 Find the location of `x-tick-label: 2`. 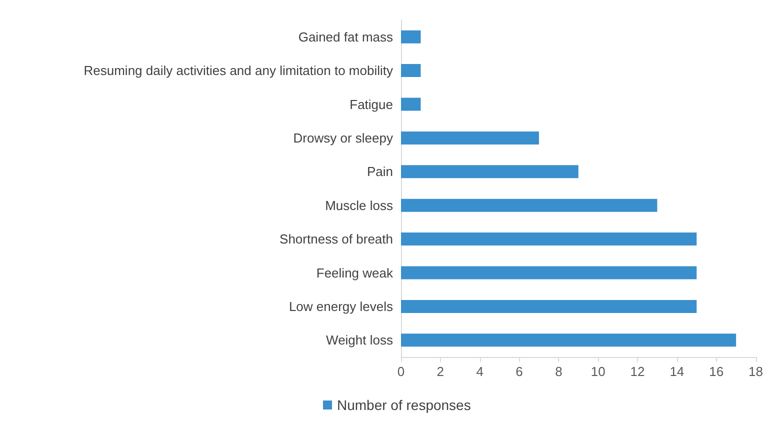

x-tick-label: 2 is located at coordinates (440, 371).